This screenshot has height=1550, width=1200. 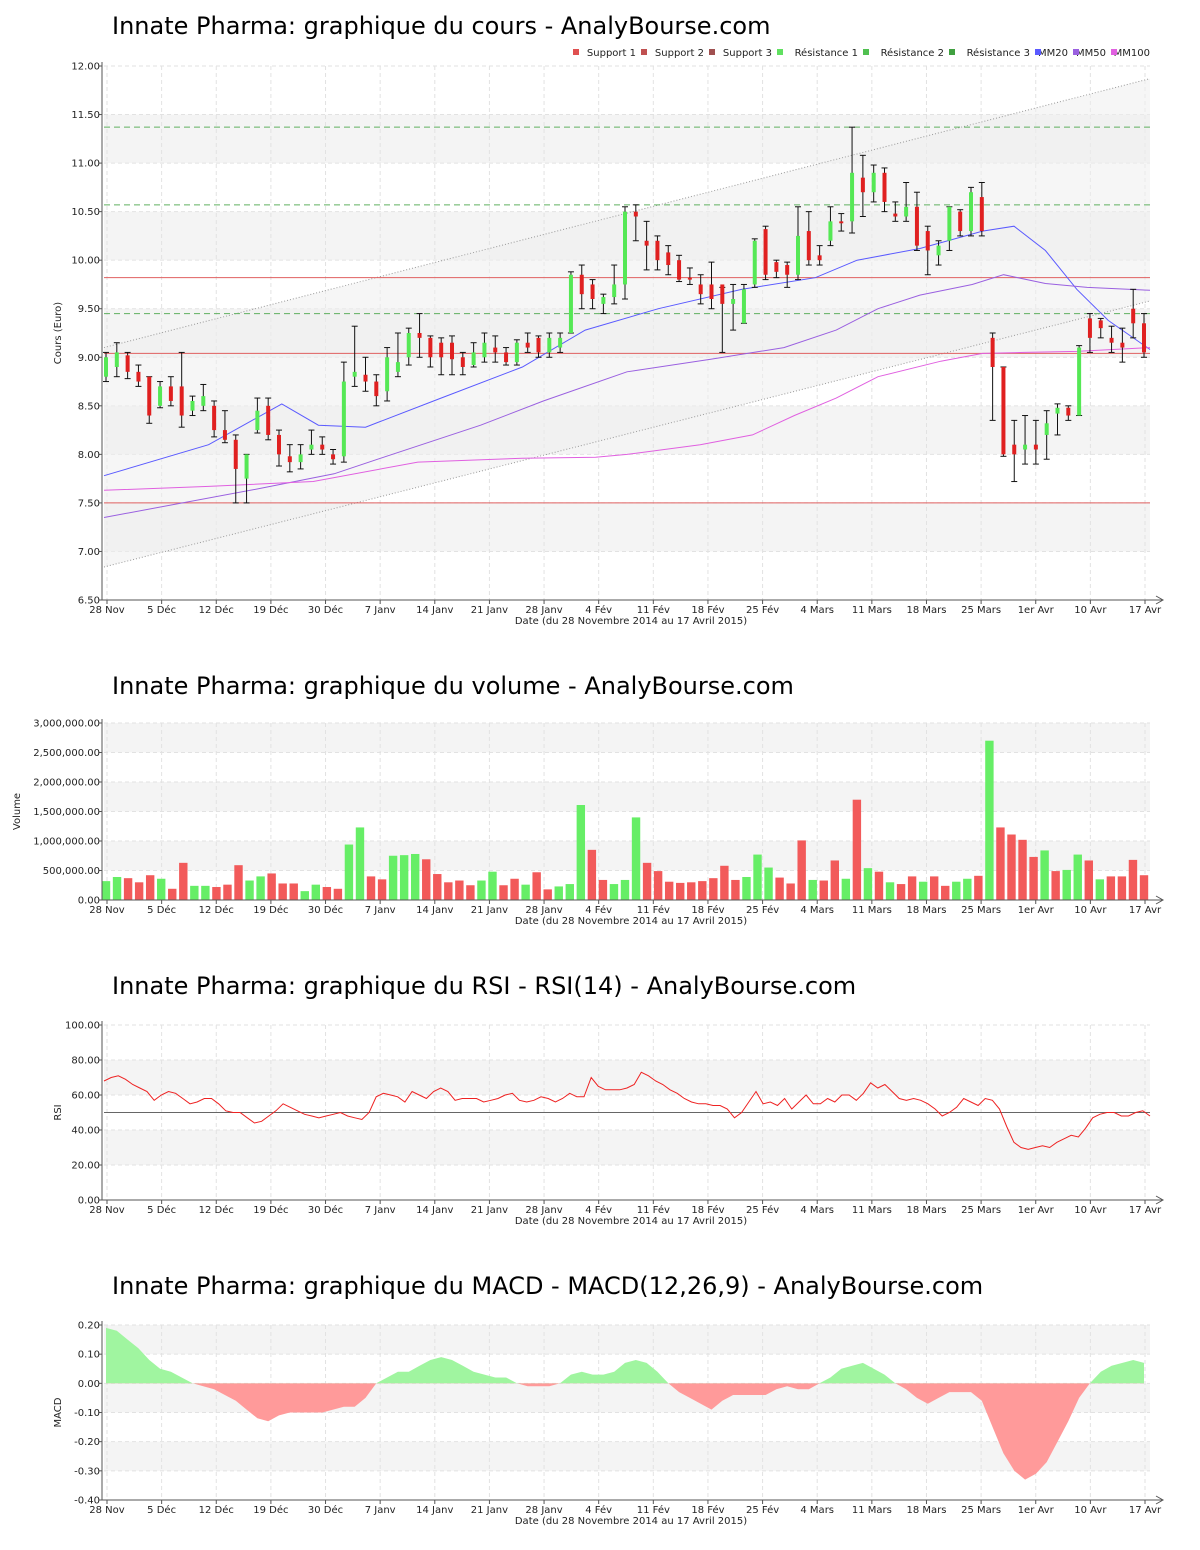 I want to click on volume-chart-grid, so click(x=627, y=811).